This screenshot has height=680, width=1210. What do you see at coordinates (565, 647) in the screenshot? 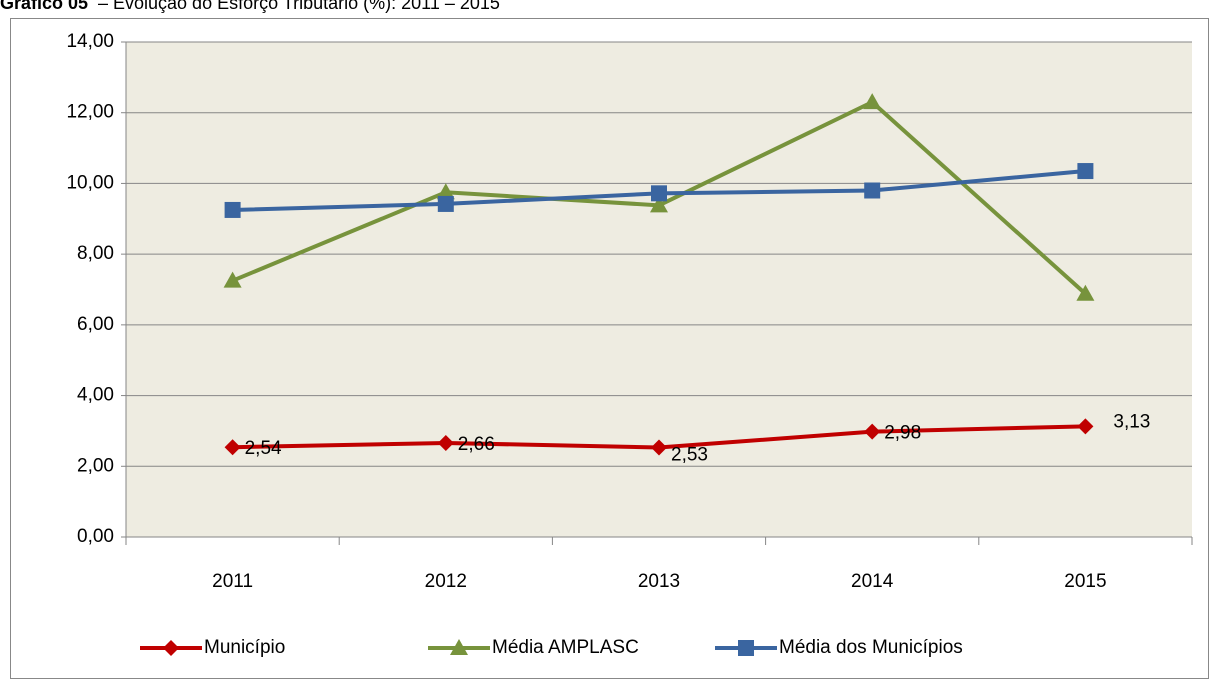
I see `legend-label: Média AMPLASC` at bounding box center [565, 647].